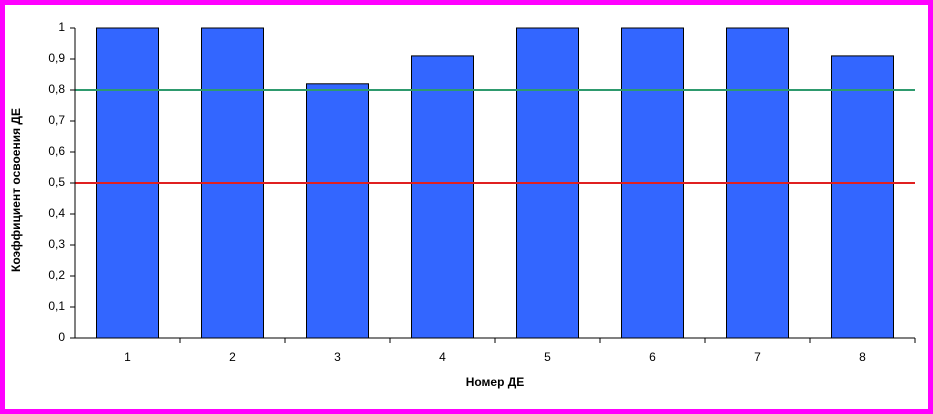  I want to click on y-tick-label: 0,8, so click(56, 89).